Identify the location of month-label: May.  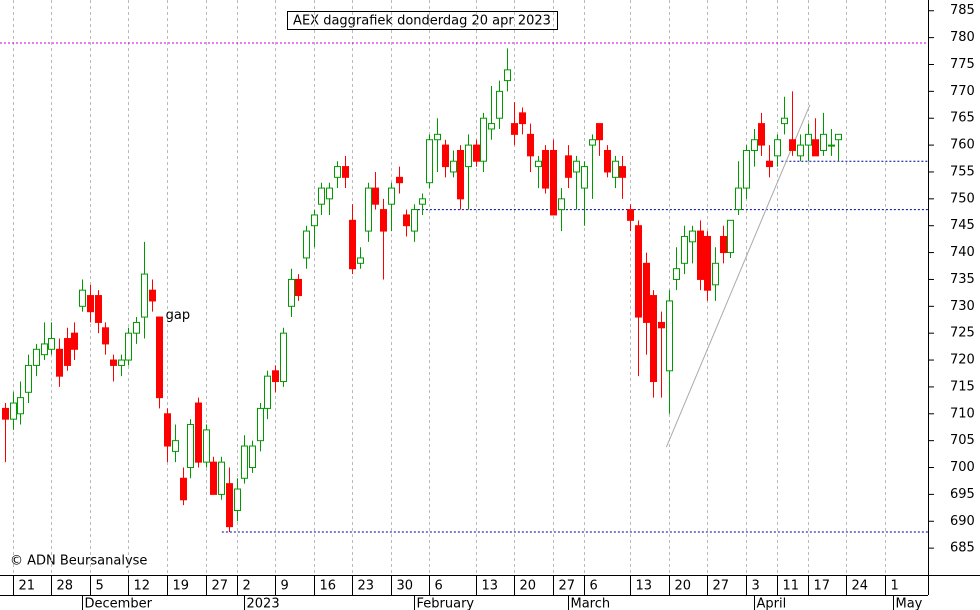
(909, 603).